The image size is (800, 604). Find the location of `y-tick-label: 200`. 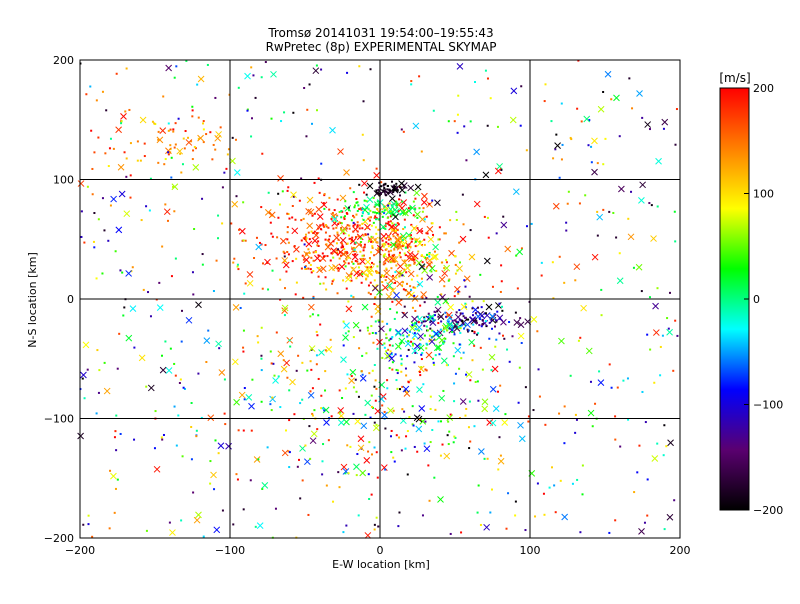

y-tick-label: 200 is located at coordinates (63, 60).